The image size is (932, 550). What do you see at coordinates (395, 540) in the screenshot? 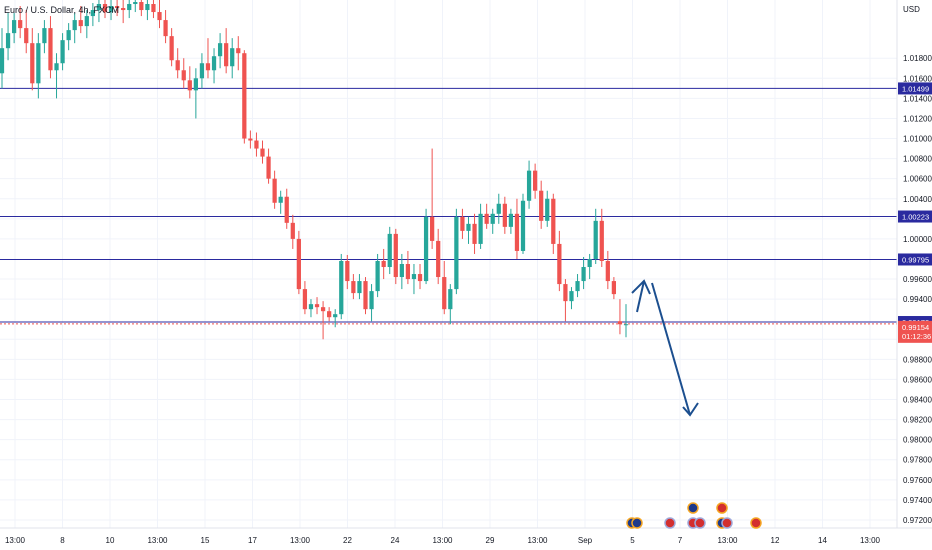
I see `time-tick-label: 24` at bounding box center [395, 540].